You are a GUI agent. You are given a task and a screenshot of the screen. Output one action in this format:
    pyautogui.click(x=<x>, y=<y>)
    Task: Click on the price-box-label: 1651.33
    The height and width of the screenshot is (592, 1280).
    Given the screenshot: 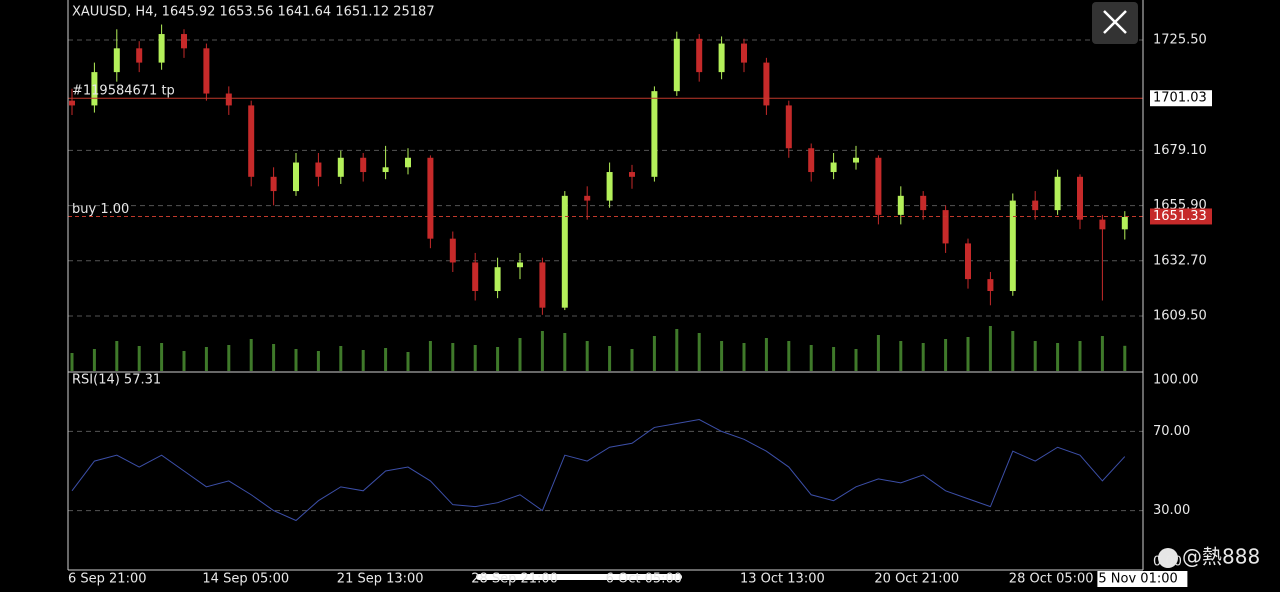 What is the action you would take?
    pyautogui.click(x=1180, y=216)
    